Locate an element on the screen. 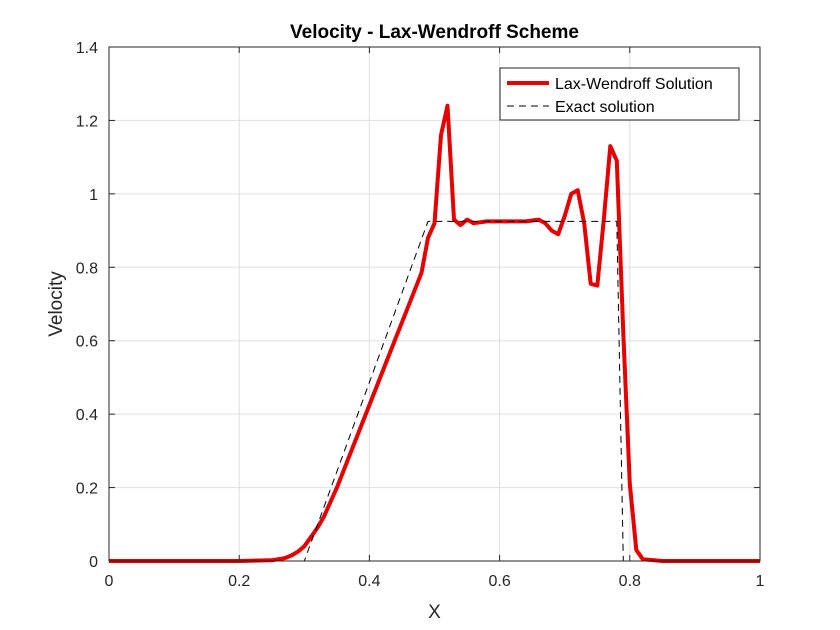 The height and width of the screenshot is (630, 840). y-axis-label: Velocity is located at coordinates (56, 304).